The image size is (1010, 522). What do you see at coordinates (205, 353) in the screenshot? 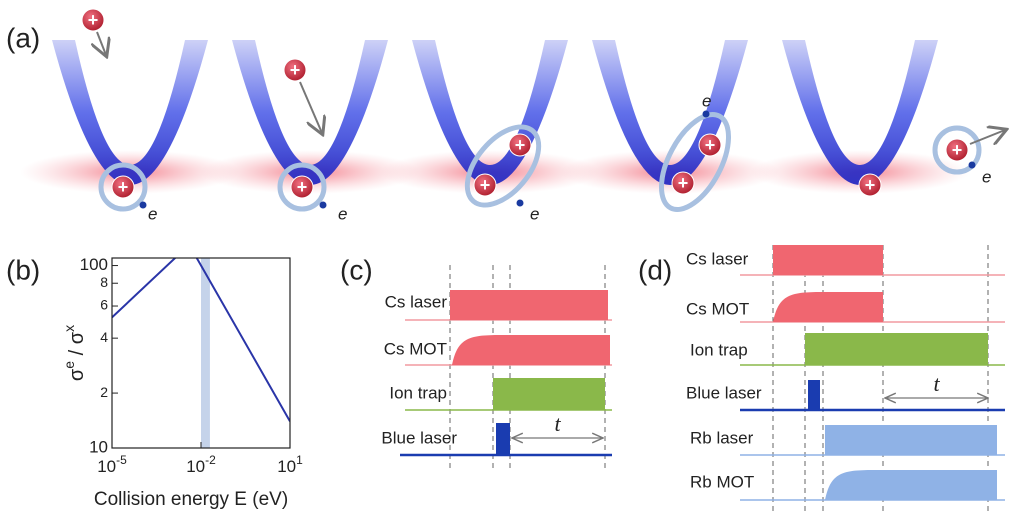
I see `highlight-band` at bounding box center [205, 353].